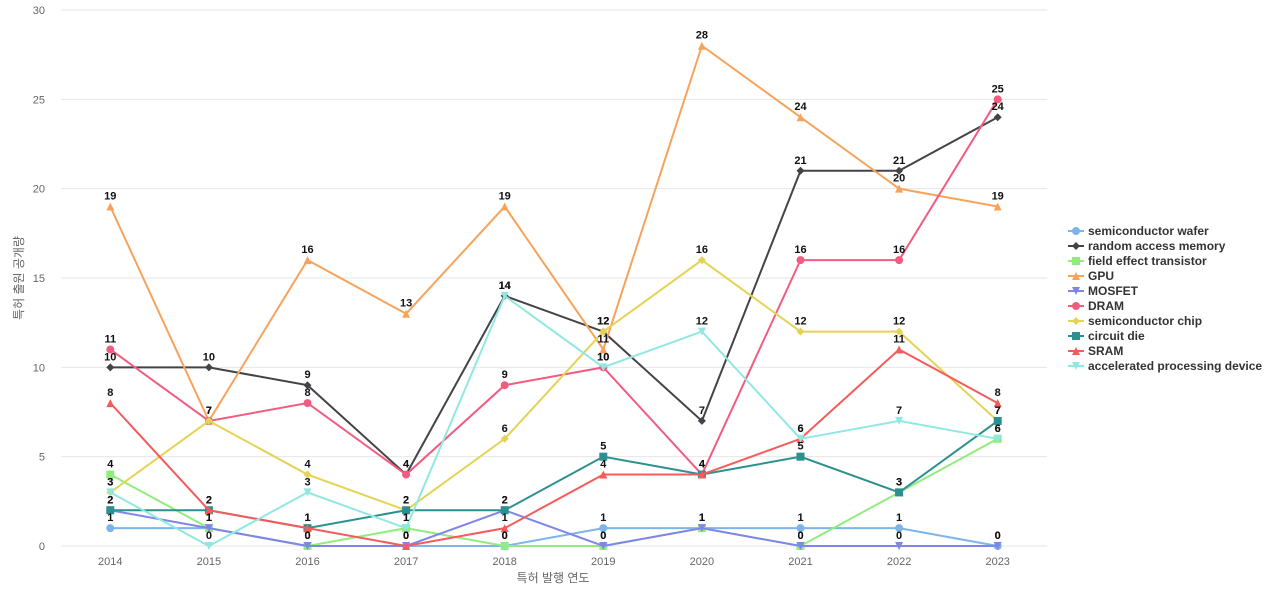 The width and height of the screenshot is (1280, 600). Describe the element at coordinates (998, 429) in the screenshot. I see `data-label: 6` at that location.